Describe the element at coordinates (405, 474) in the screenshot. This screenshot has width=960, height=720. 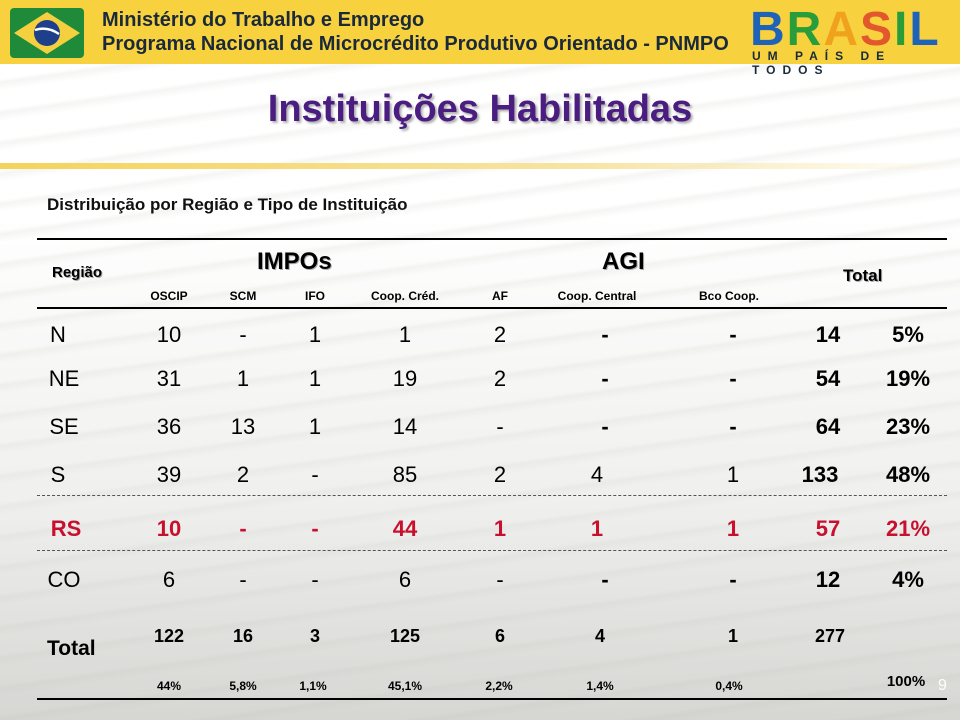
I see `value-cell: 85` at that location.